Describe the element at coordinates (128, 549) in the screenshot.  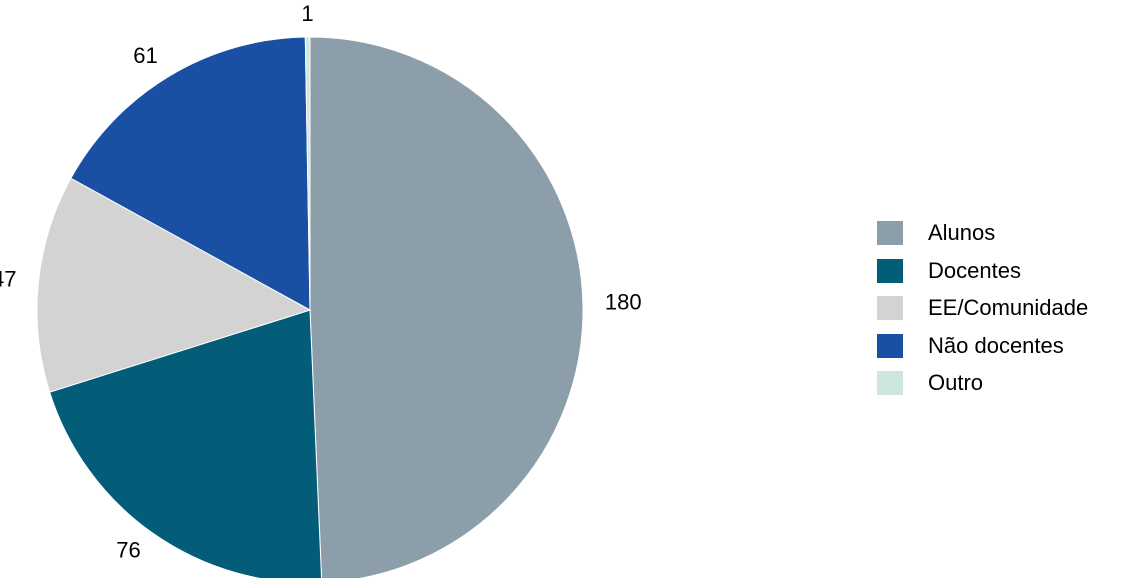
I see `data-label-docentes: 76` at that location.